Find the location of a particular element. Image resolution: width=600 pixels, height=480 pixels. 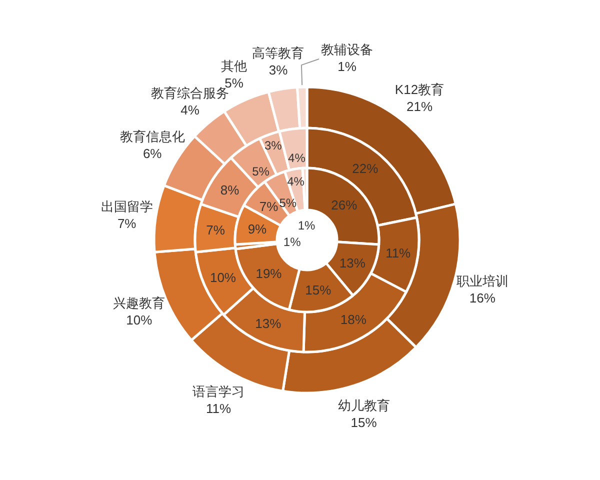

slice-label: 语言学习 is located at coordinates (218, 392).